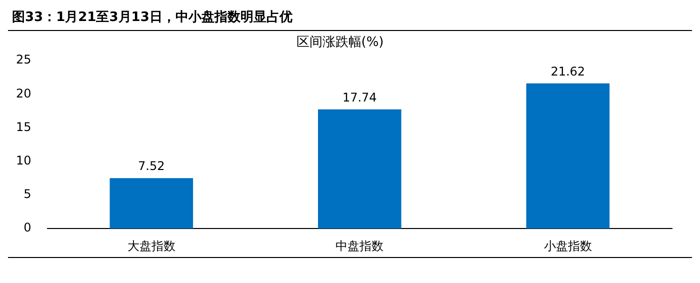 The width and height of the screenshot is (700, 283). Describe the element at coordinates (568, 71) in the screenshot. I see `data-label: 21.62` at that location.